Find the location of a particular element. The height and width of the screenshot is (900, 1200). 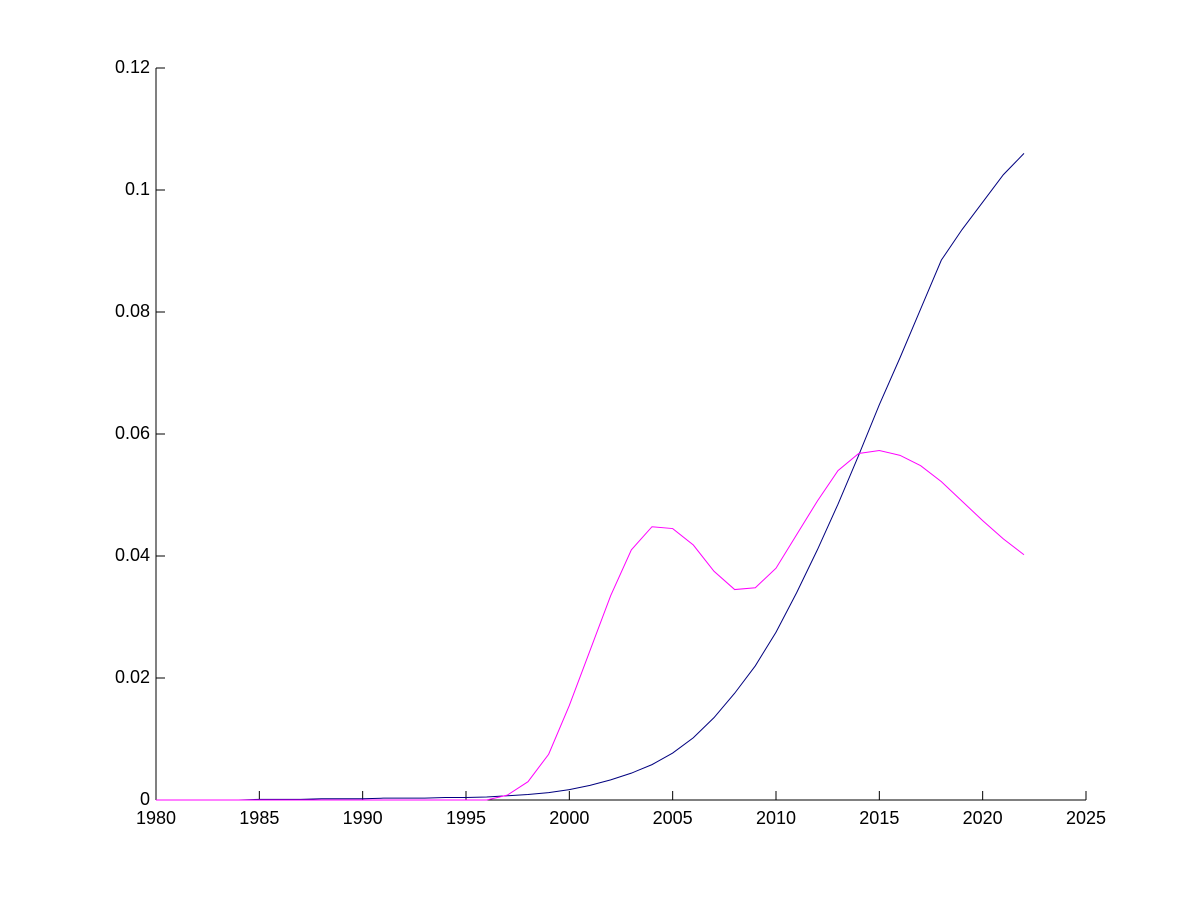

y-tick-label: 0.06 is located at coordinates (132, 433).